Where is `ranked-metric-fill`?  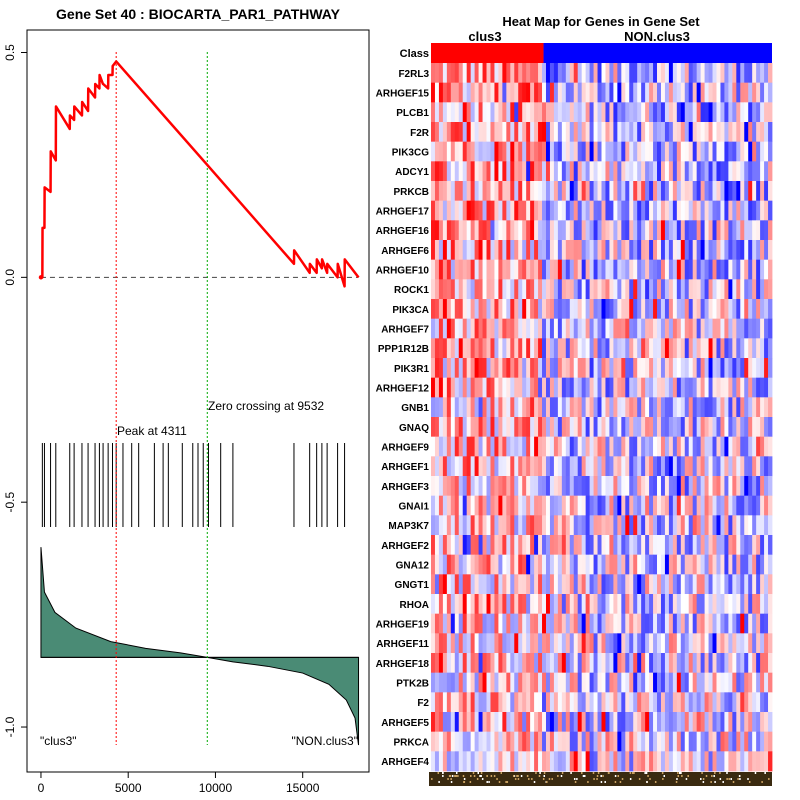 ranked-metric-fill is located at coordinates (200, 646).